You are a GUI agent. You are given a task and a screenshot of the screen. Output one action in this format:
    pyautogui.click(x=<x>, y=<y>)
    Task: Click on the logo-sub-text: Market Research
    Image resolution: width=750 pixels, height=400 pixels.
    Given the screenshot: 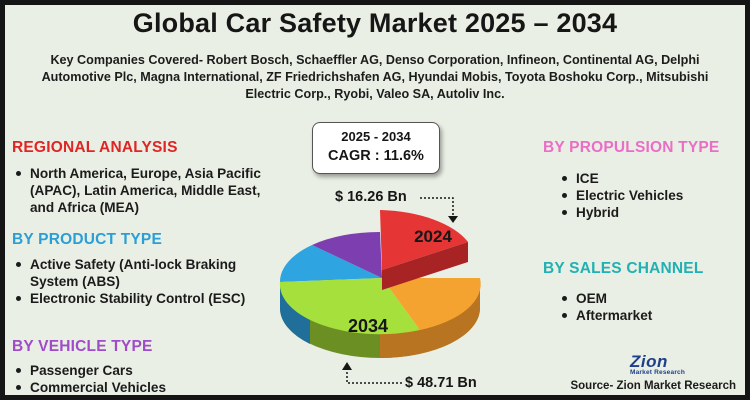 What is the action you would take?
    pyautogui.click(x=658, y=372)
    